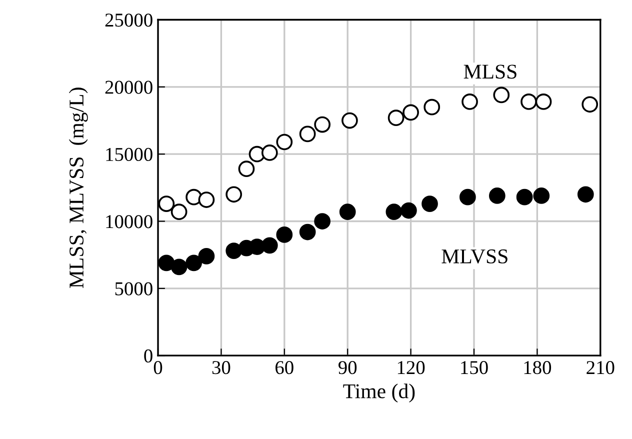  I want to click on y-tick-label: 15000, so click(129, 155).